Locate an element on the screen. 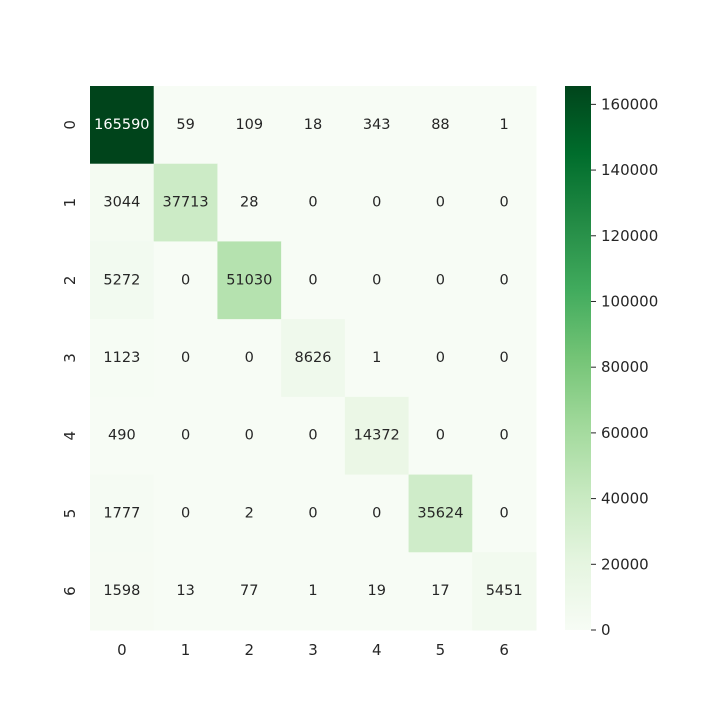 The image size is (720, 720). heatmap-cell-r2-c5 is located at coordinates (440, 280).